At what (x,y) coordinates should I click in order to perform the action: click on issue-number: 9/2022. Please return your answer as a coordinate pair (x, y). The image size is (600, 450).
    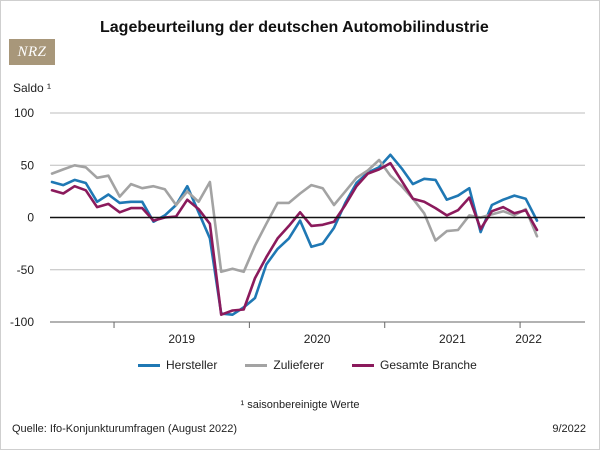
    Looking at the image, I should click on (569, 429).